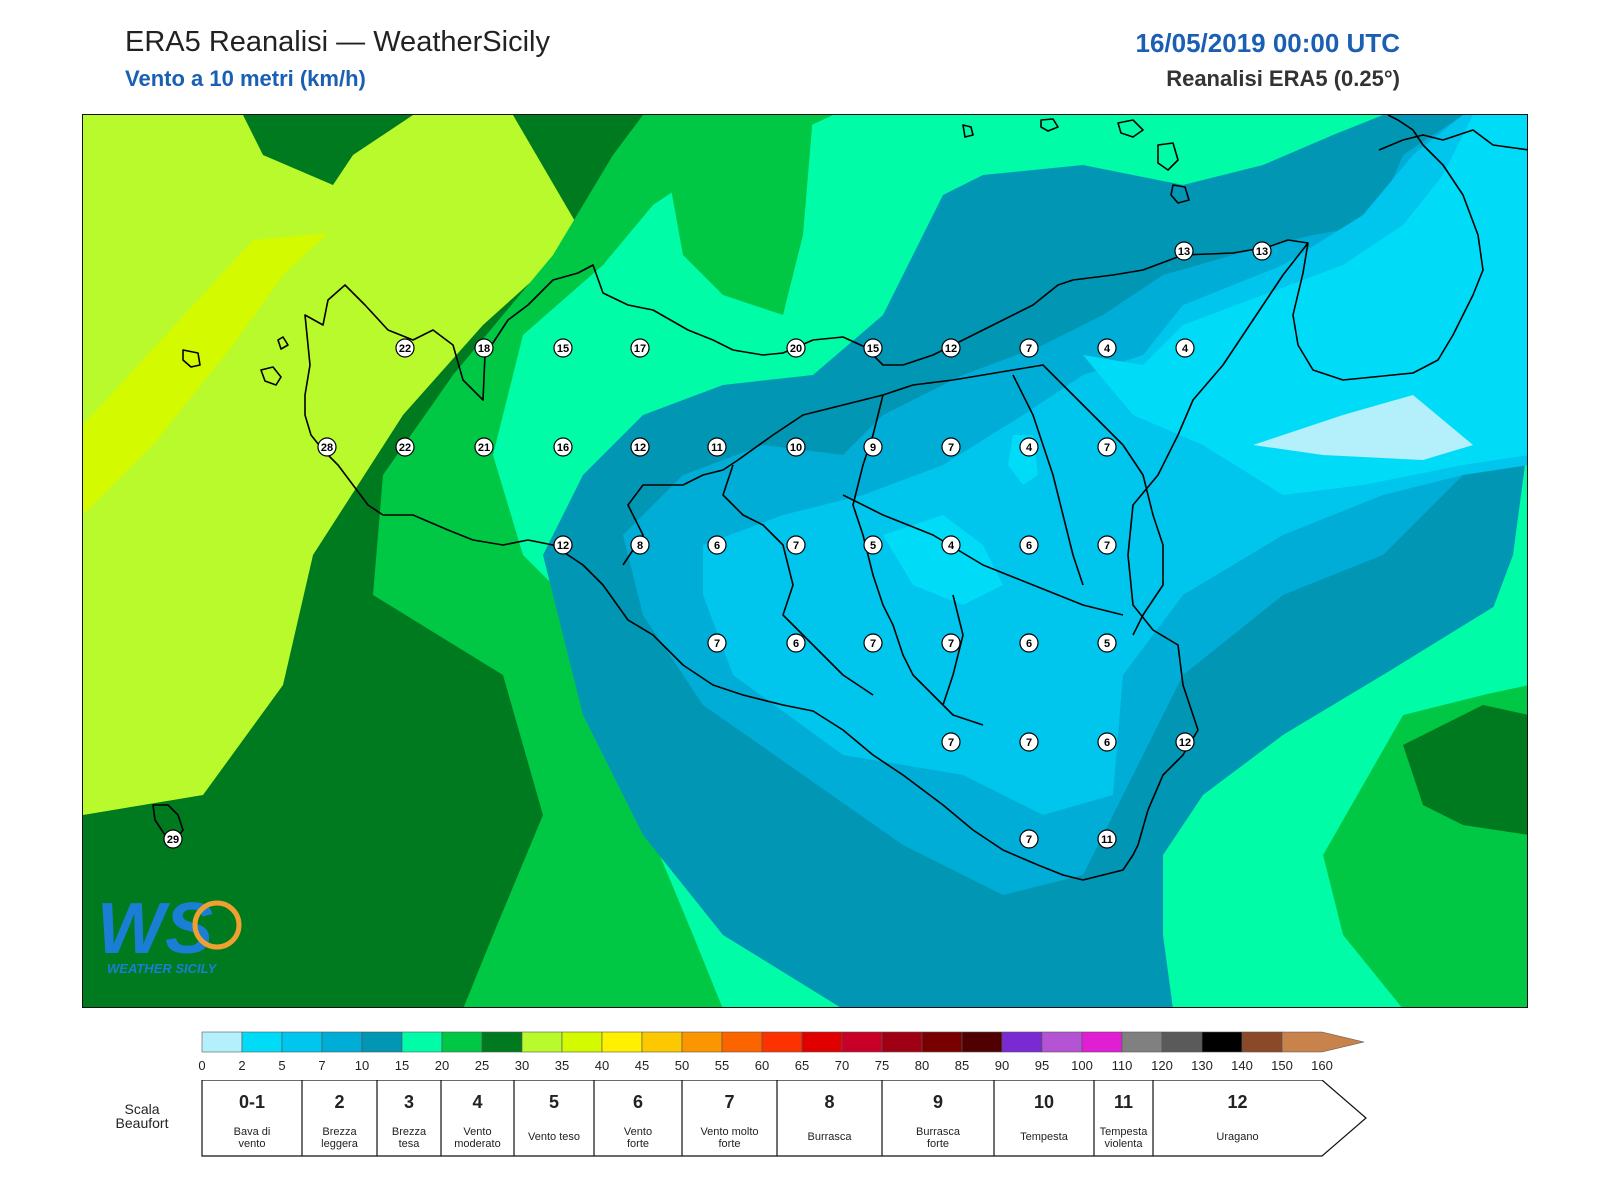 This screenshot has height=1200, width=1600. I want to click on station-marker: 6, so click(1029, 643).